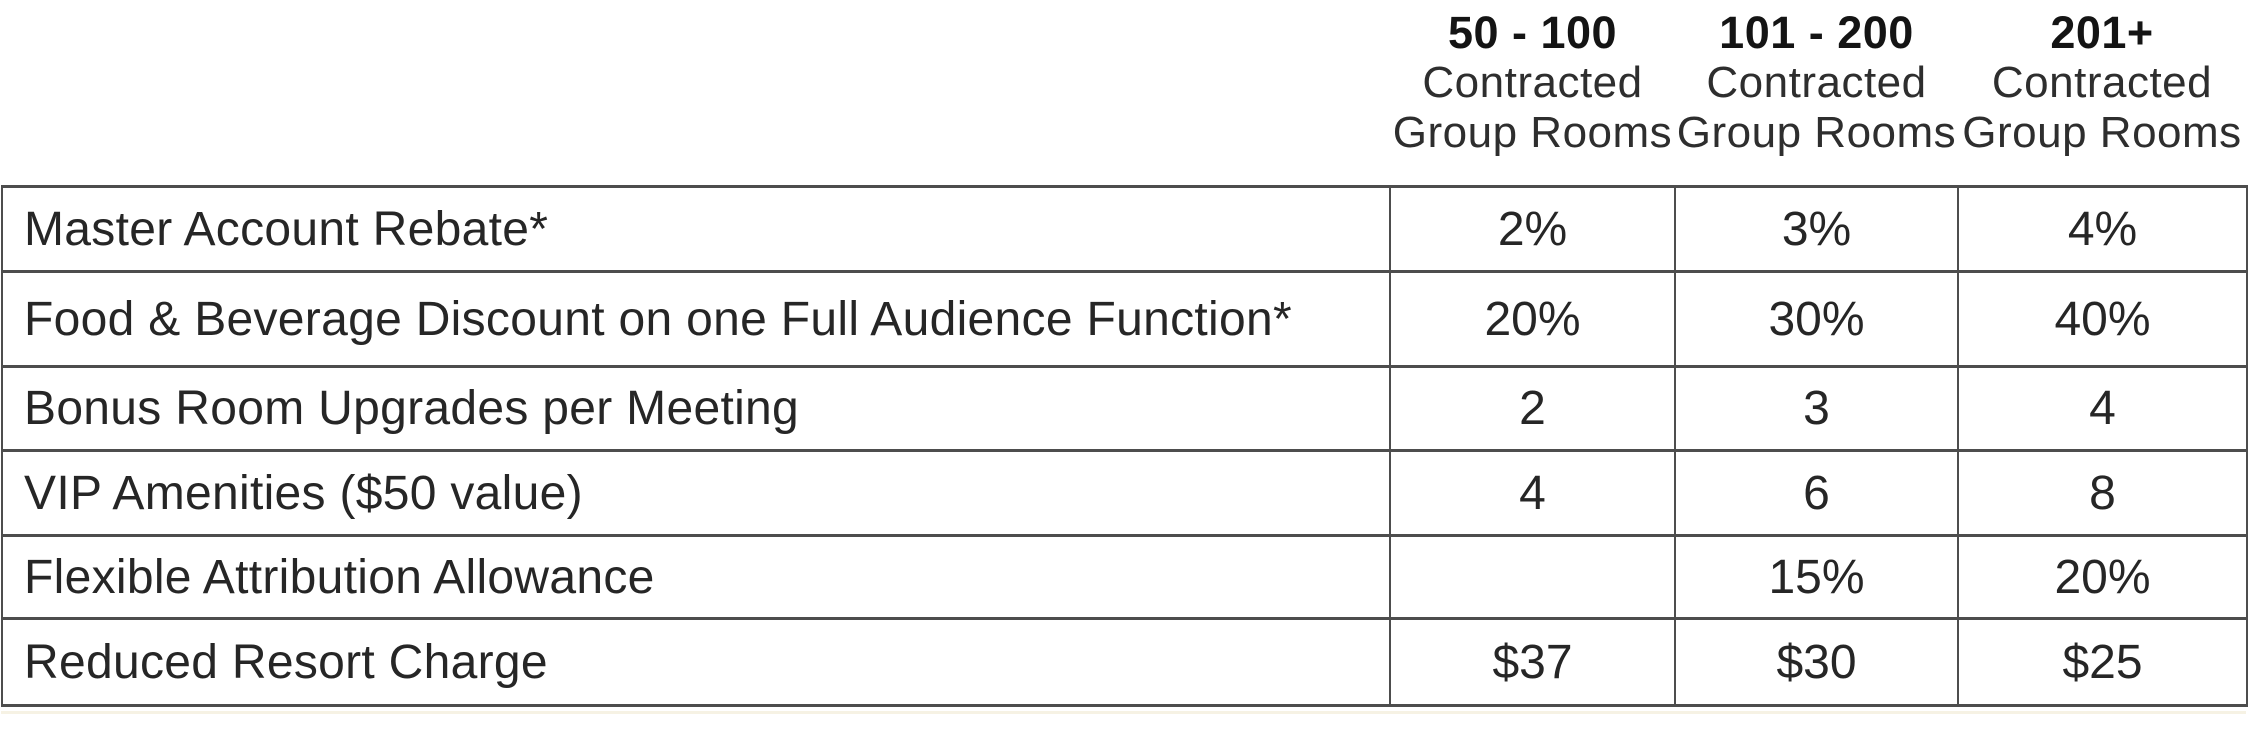 The image size is (2254, 750). I want to click on table-row: Flexible Attribution Allowance 15% 20%, so click(1124, 577).